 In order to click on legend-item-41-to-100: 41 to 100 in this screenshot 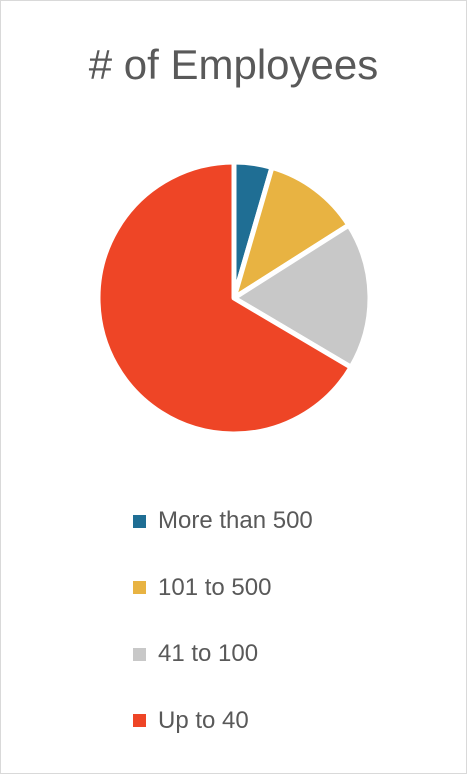, I will do `click(223, 654)`.